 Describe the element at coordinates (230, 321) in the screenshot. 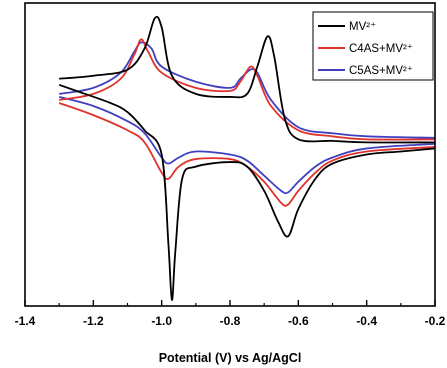

I see `x-tick-label: -0.8` at that location.